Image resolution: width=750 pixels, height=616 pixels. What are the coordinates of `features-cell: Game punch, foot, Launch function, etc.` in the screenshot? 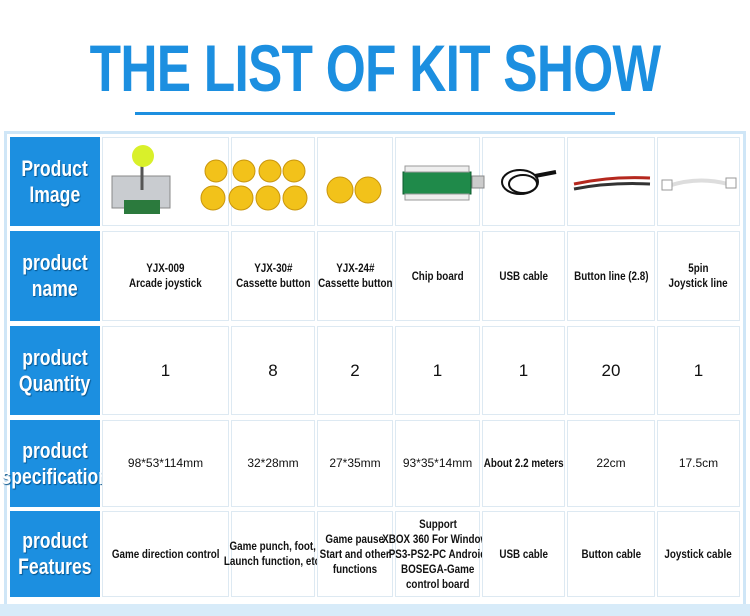 It's located at (273, 554).